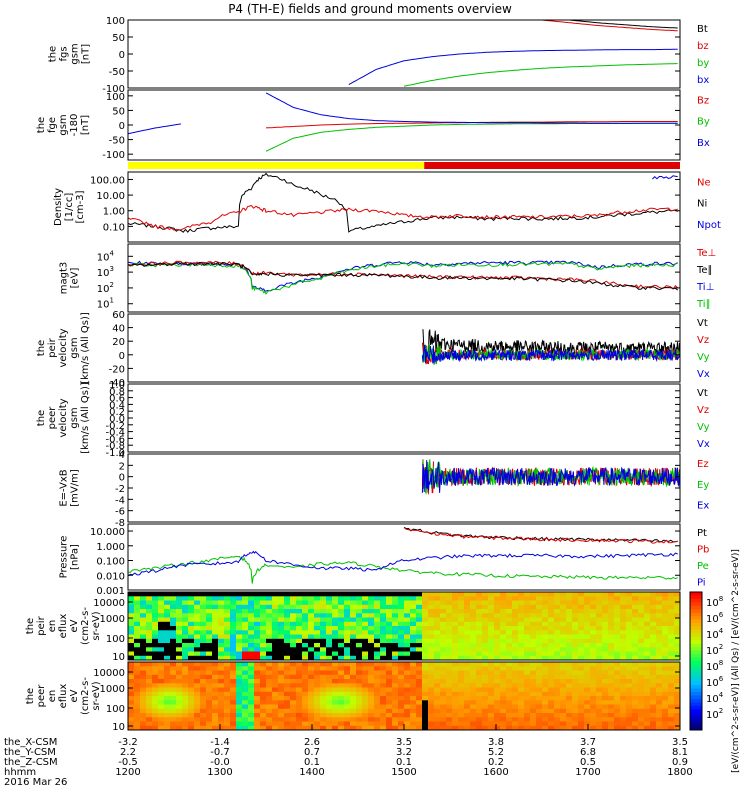 Image resolution: width=750 pixels, height=800 pixels. What do you see at coordinates (112, 253) in the screenshot?
I see `y-tick-exponent: 4` at bounding box center [112, 253].